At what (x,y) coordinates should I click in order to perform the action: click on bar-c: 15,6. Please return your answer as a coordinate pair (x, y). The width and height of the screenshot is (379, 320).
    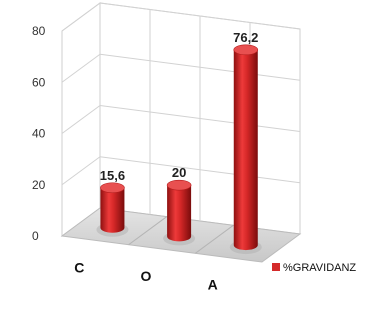
    Looking at the image, I should click on (112, 202).